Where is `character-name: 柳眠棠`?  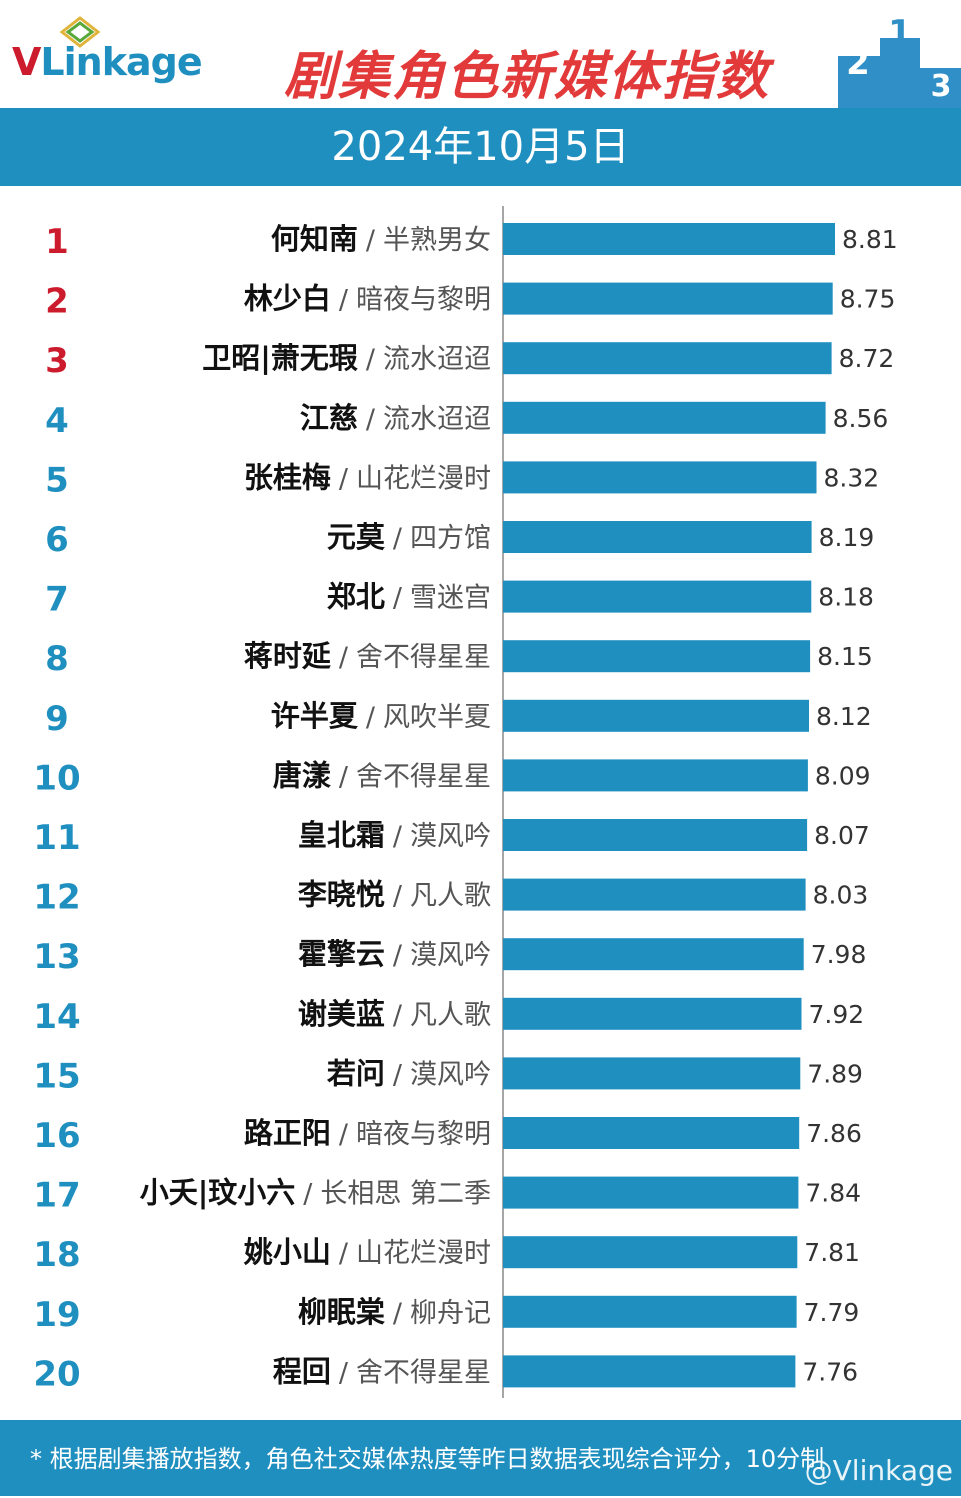 character-name: 柳眠棠 is located at coordinates (342, 1312).